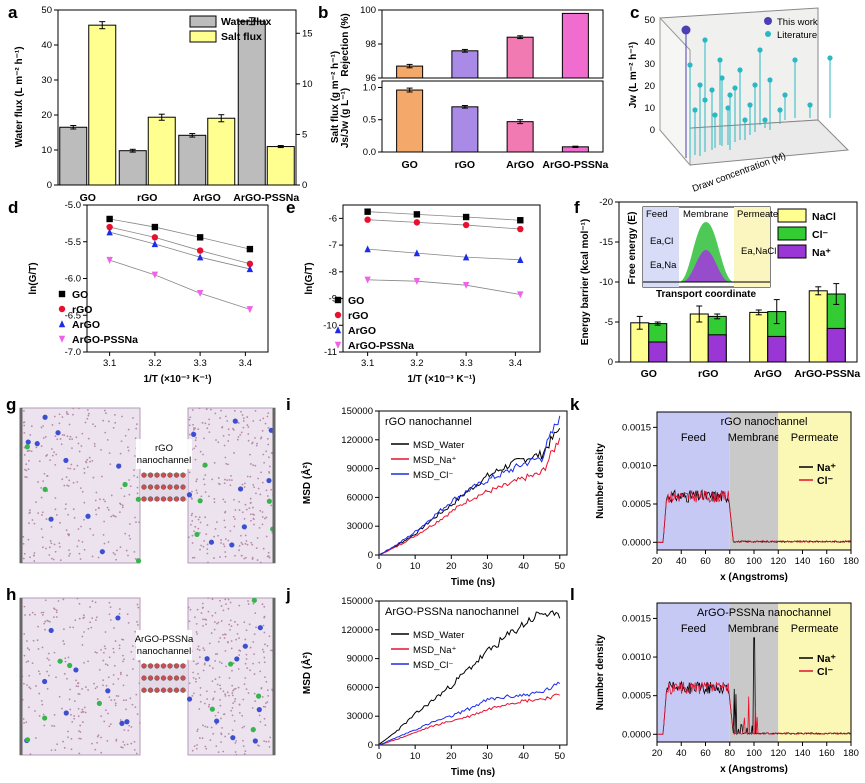 The height and width of the screenshot is (783, 865). I want to click on j-series-line, so click(469, 719).